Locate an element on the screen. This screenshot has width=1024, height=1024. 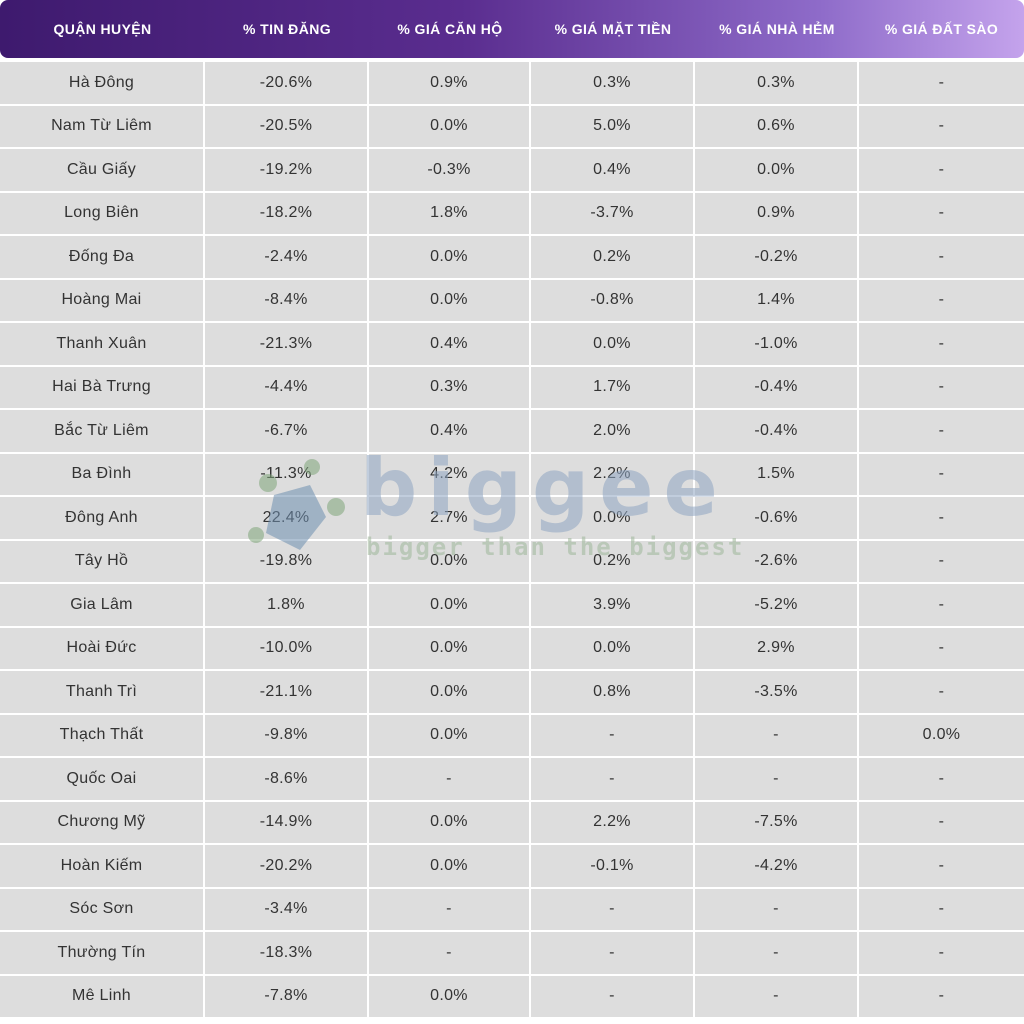
cell-alley-house-price: 1.4% is located at coordinates (777, 301).